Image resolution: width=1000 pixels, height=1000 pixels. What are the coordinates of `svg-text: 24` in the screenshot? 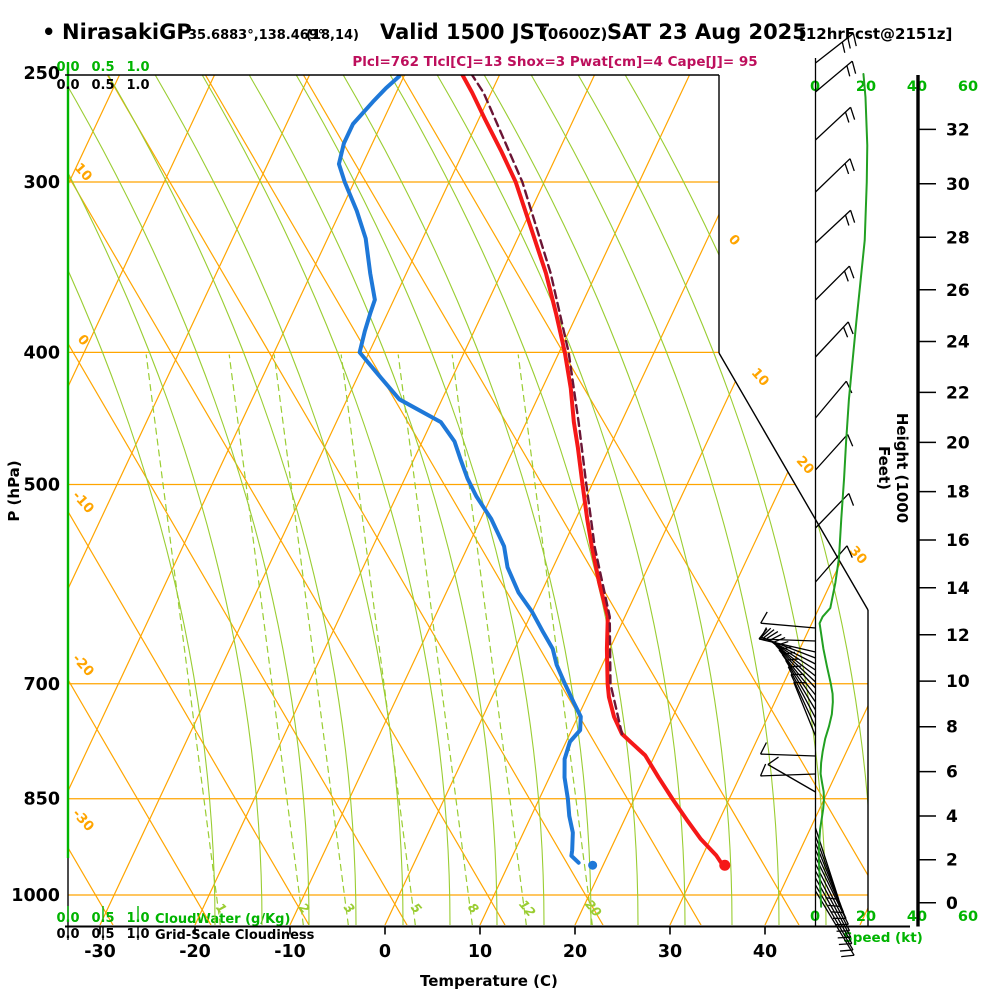 It's located at (958, 342).